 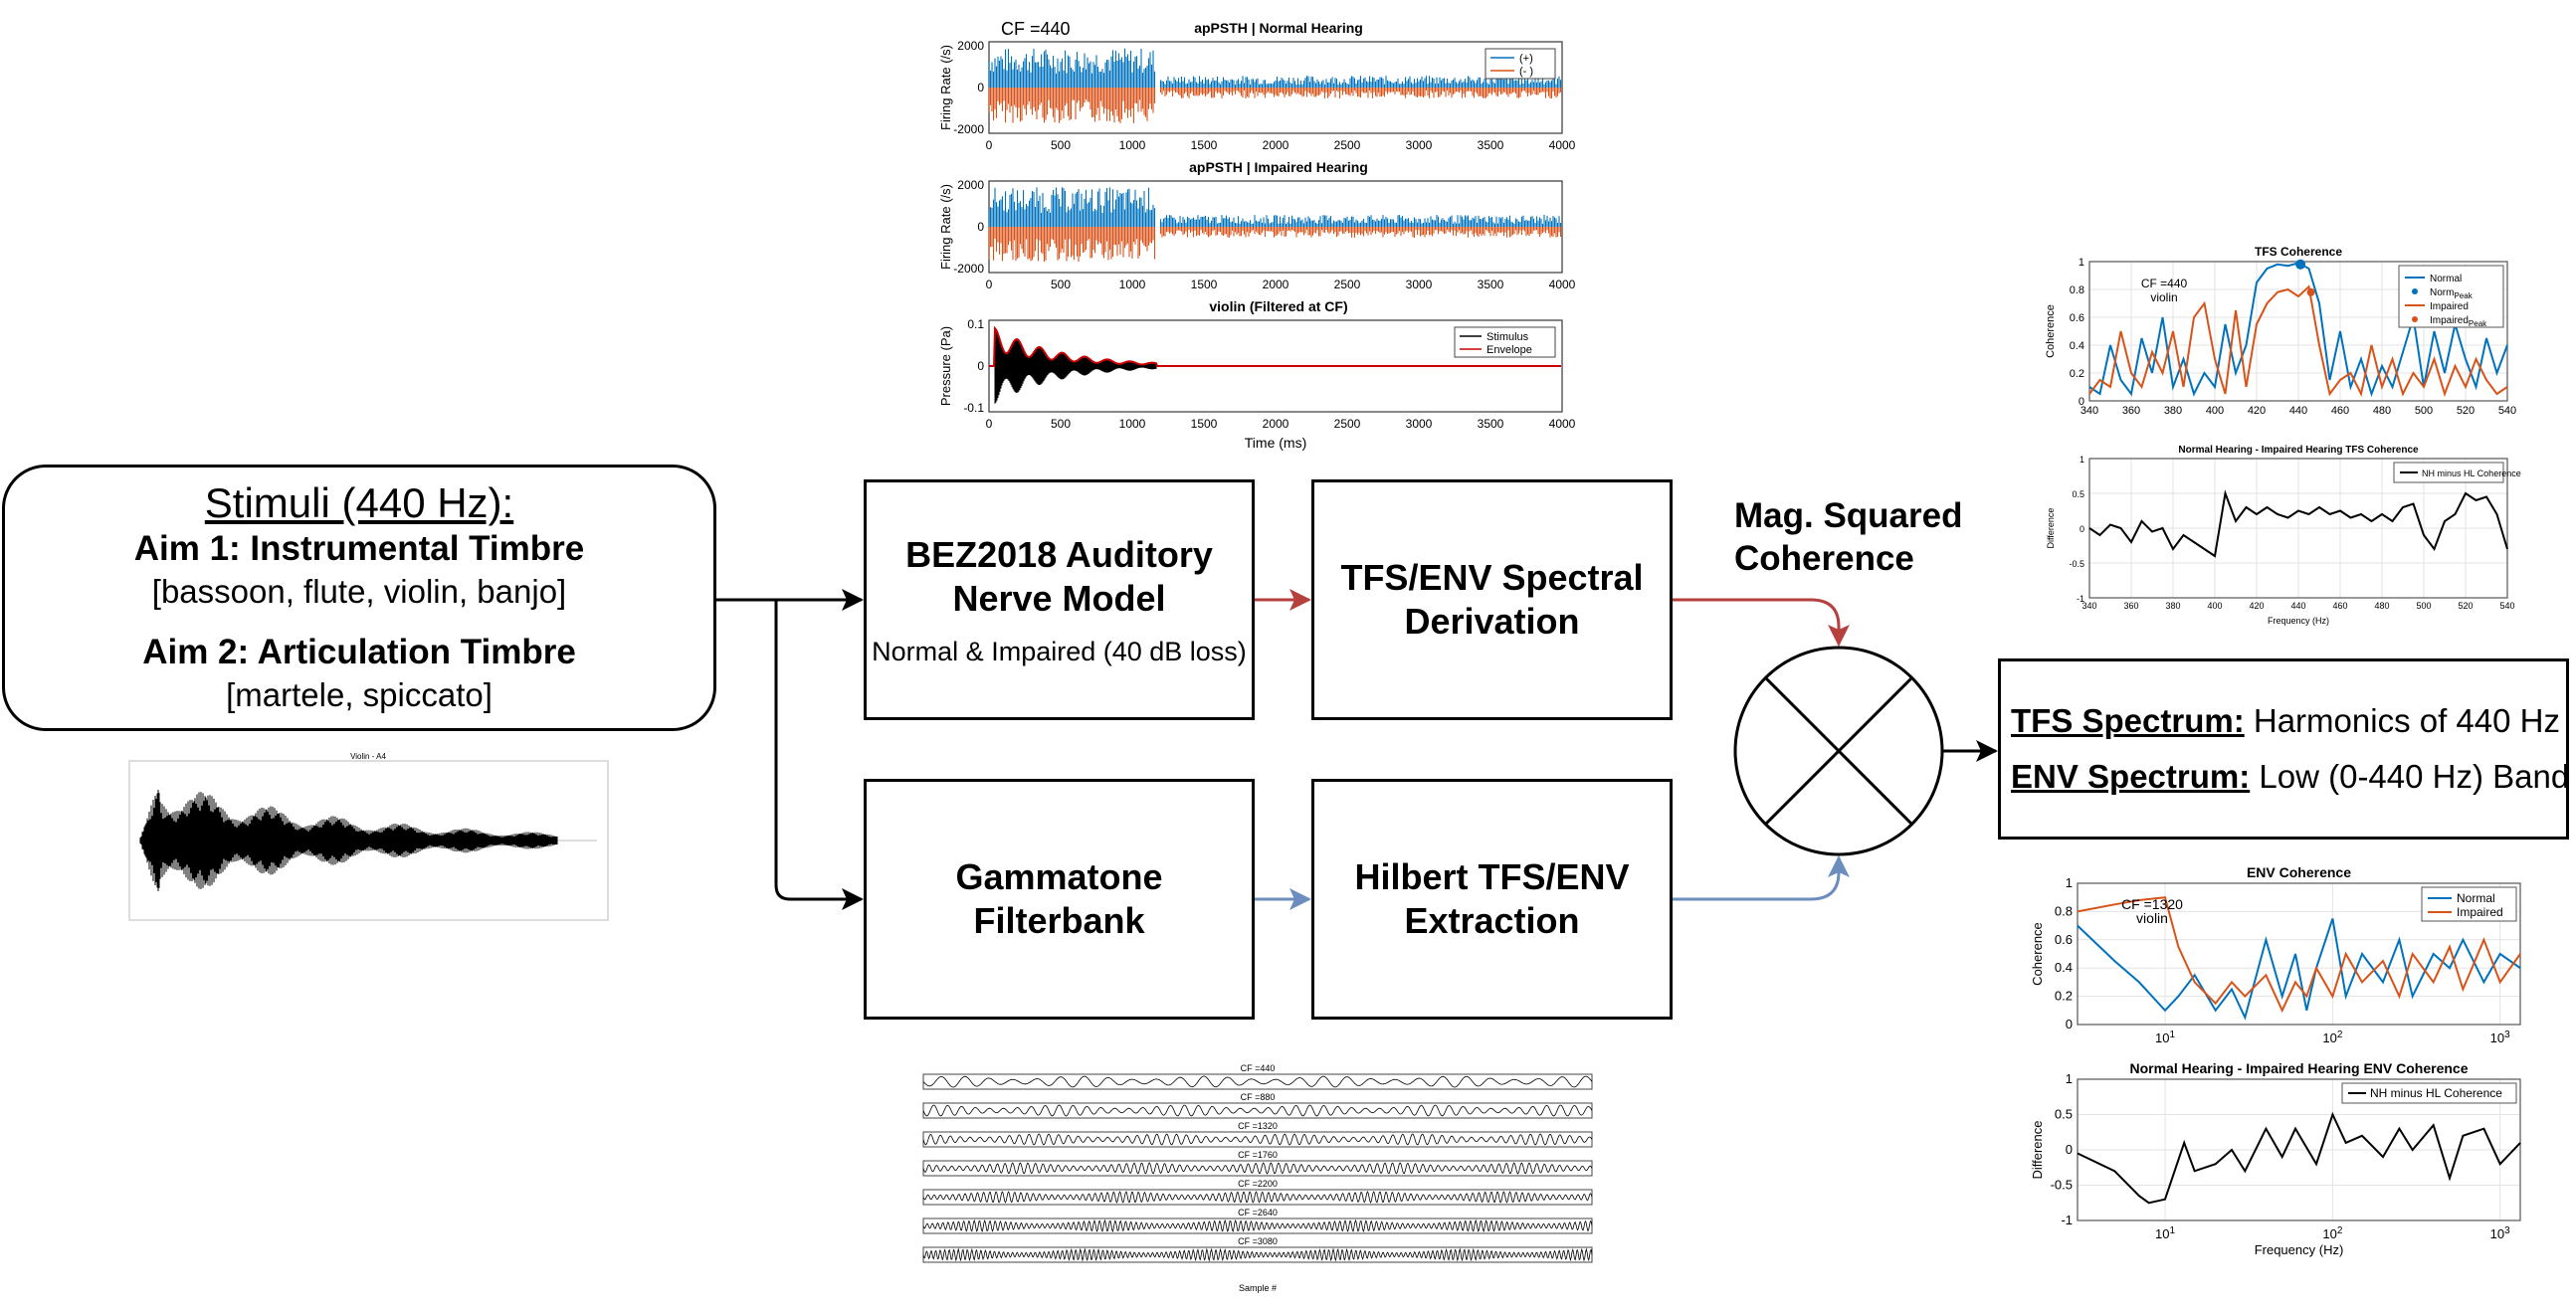 What do you see at coordinates (1526, 59) in the screenshot?
I see `legend-plus: (+)` at bounding box center [1526, 59].